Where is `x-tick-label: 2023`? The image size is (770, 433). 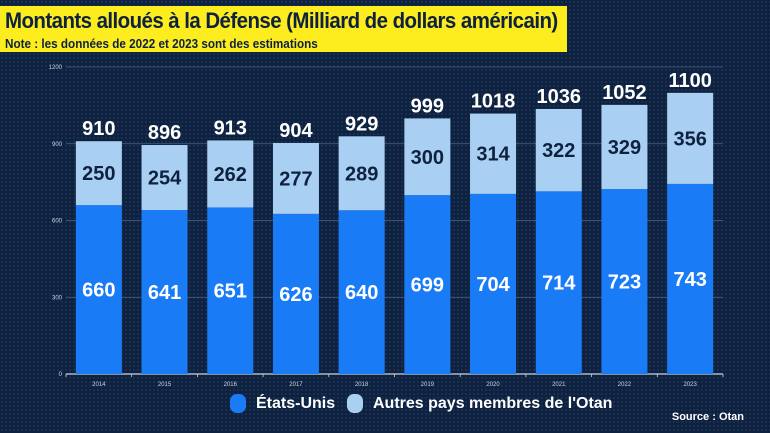 x-tick-label: 2023 is located at coordinates (690, 385).